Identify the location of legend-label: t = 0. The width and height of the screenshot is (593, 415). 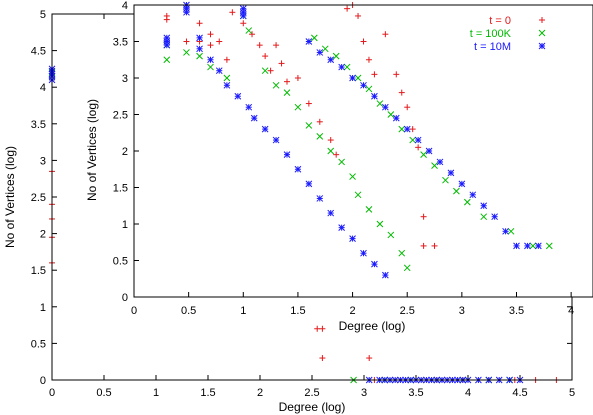
(500, 21).